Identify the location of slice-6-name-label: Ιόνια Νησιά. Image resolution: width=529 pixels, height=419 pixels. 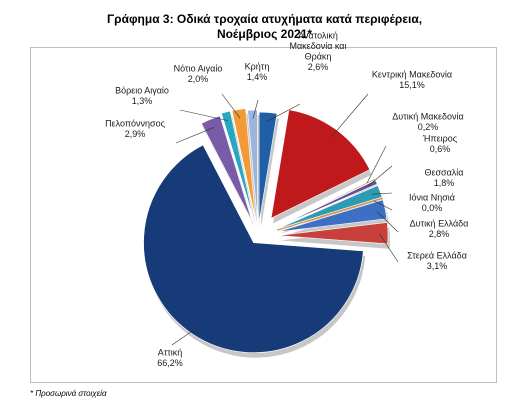
(432, 198).